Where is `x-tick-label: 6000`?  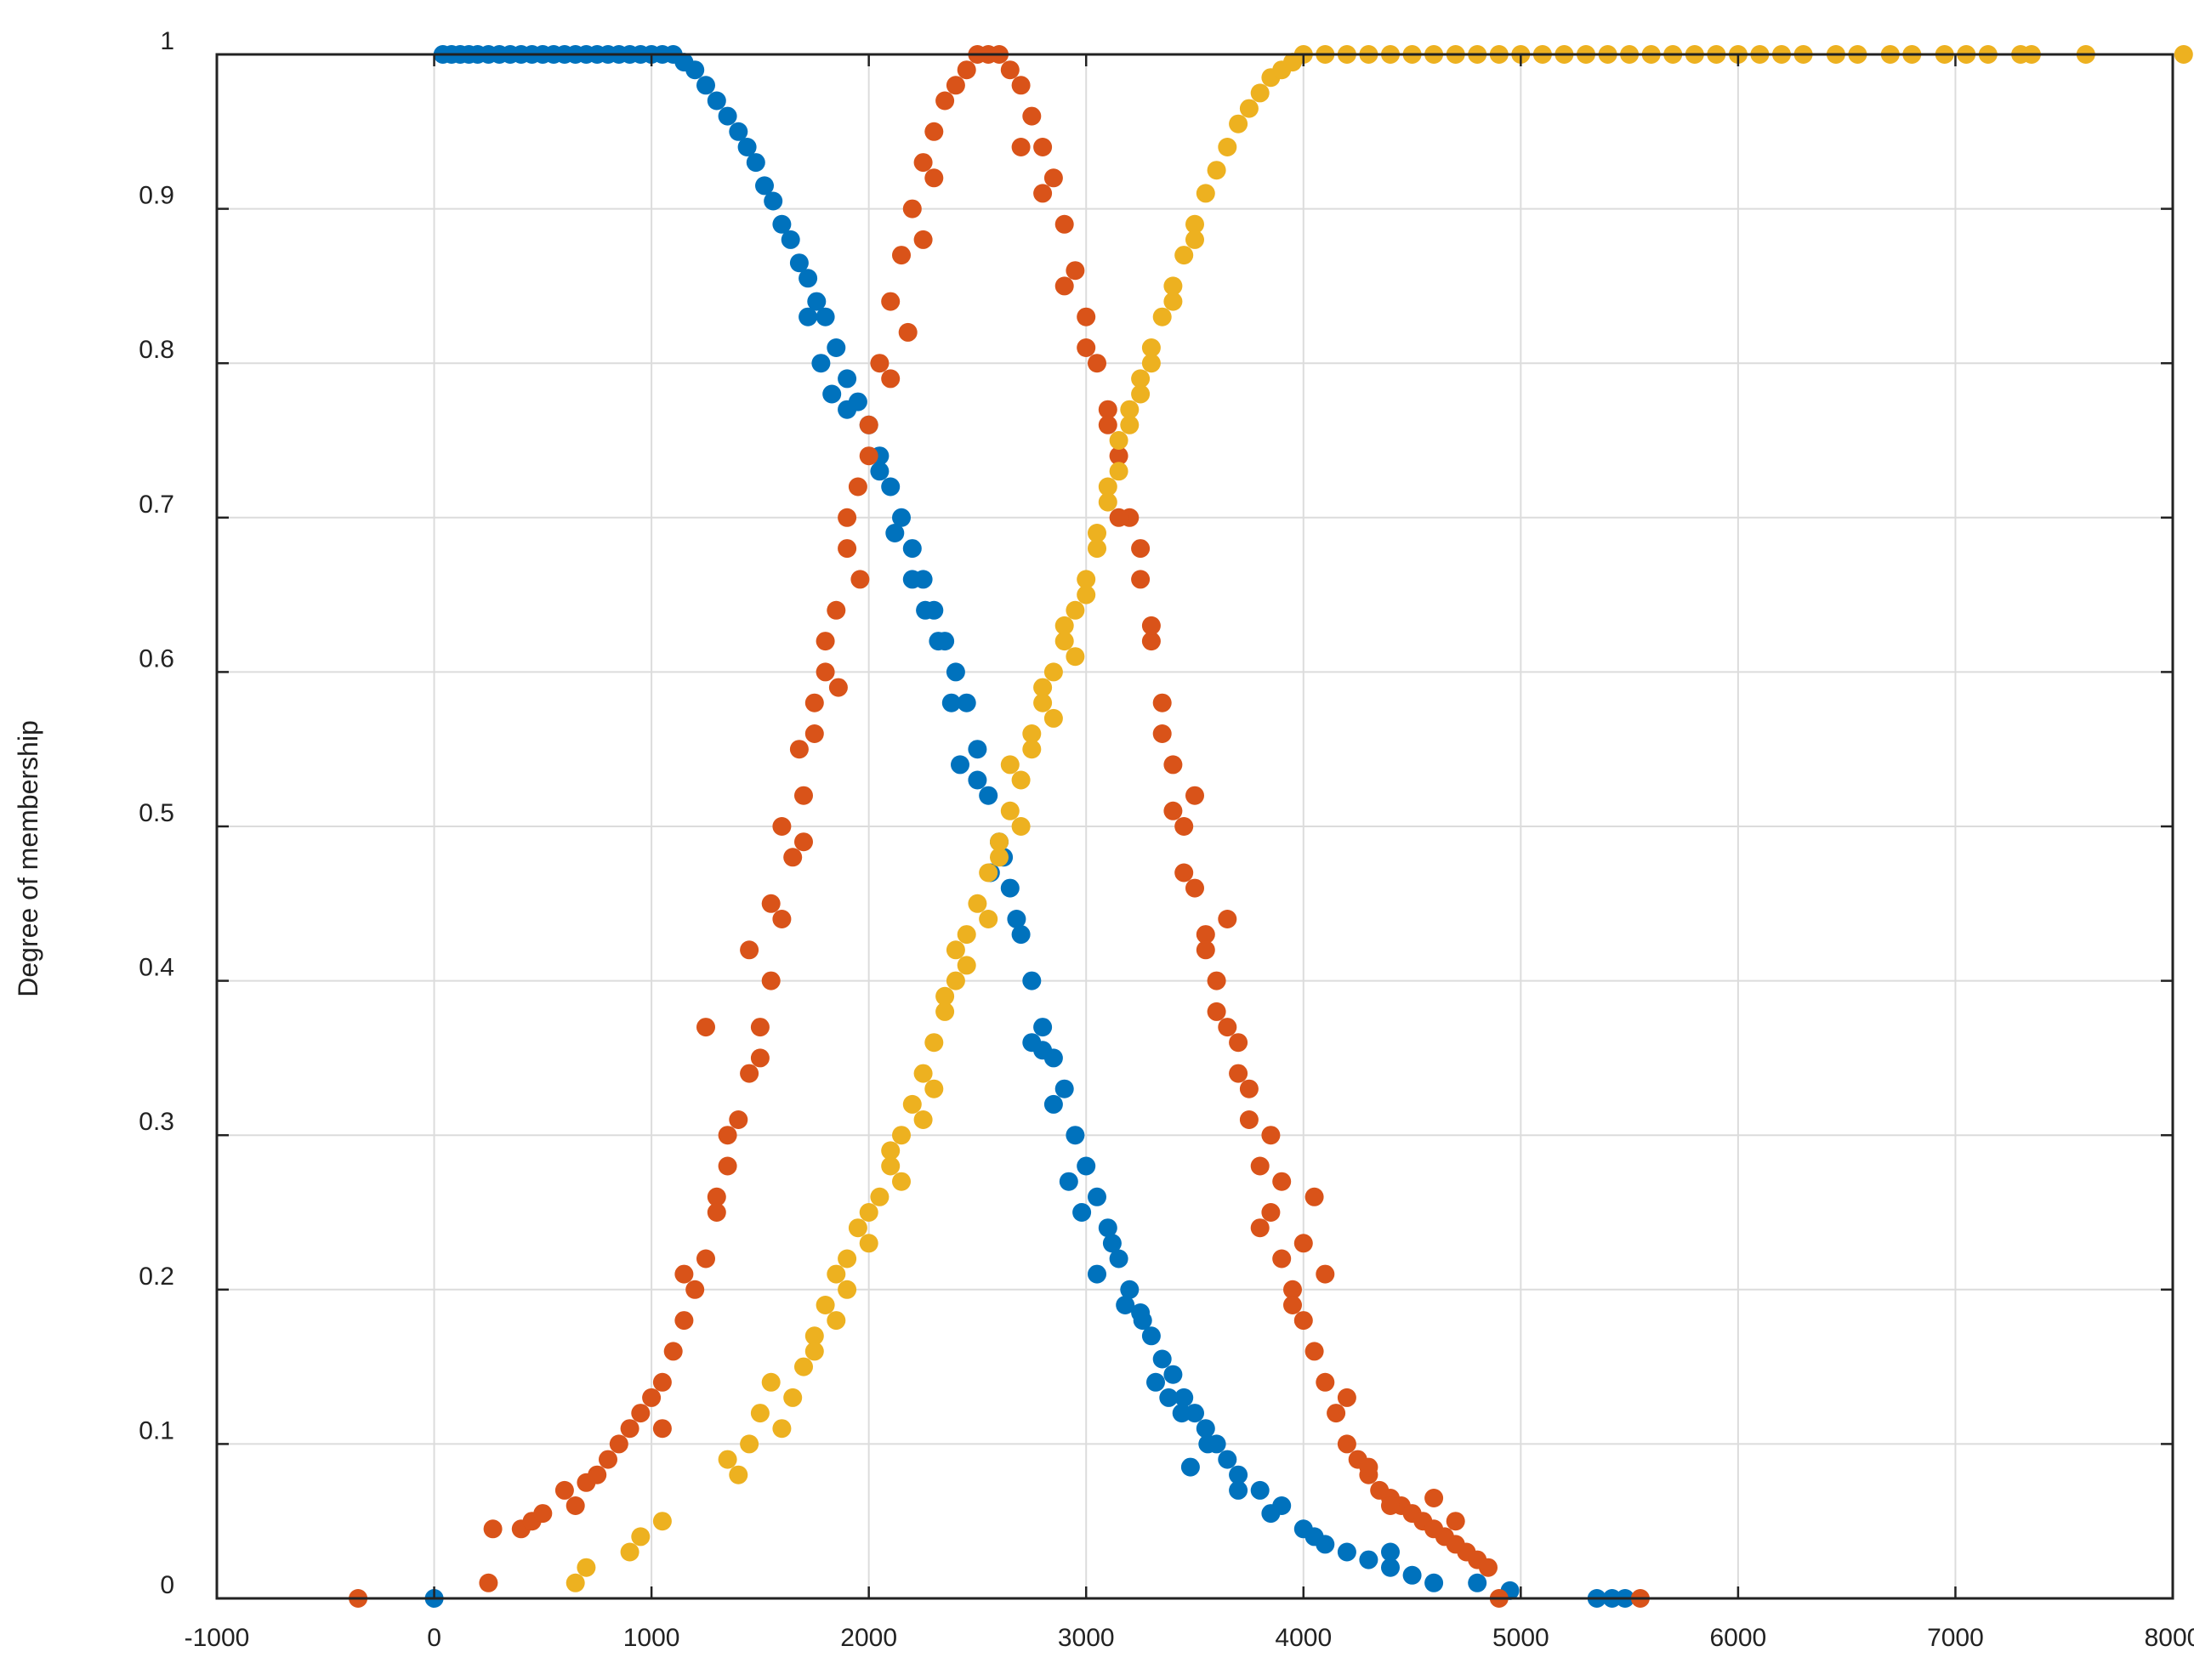 x-tick-label: 6000 is located at coordinates (1739, 1638).